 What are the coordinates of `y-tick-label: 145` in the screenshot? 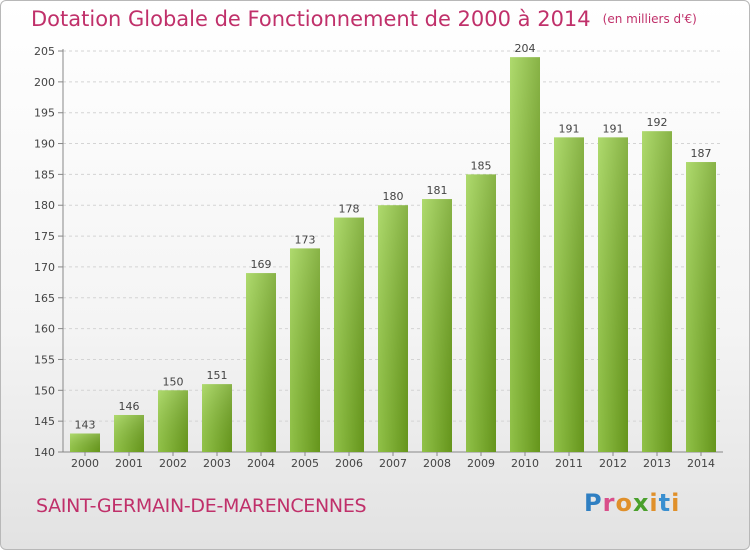 It's located at (44, 421).